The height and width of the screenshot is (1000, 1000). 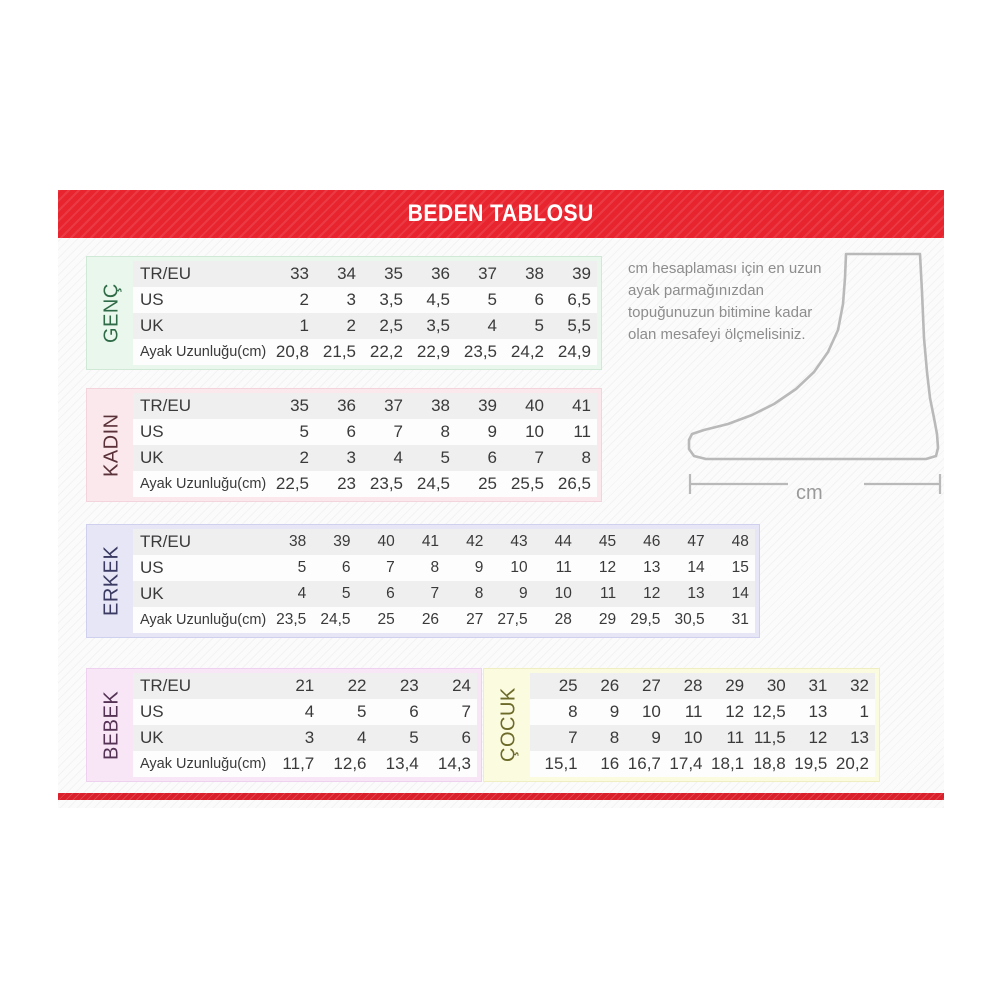 I want to click on table-row: UK 3 4 5 6, so click(x=305, y=738).